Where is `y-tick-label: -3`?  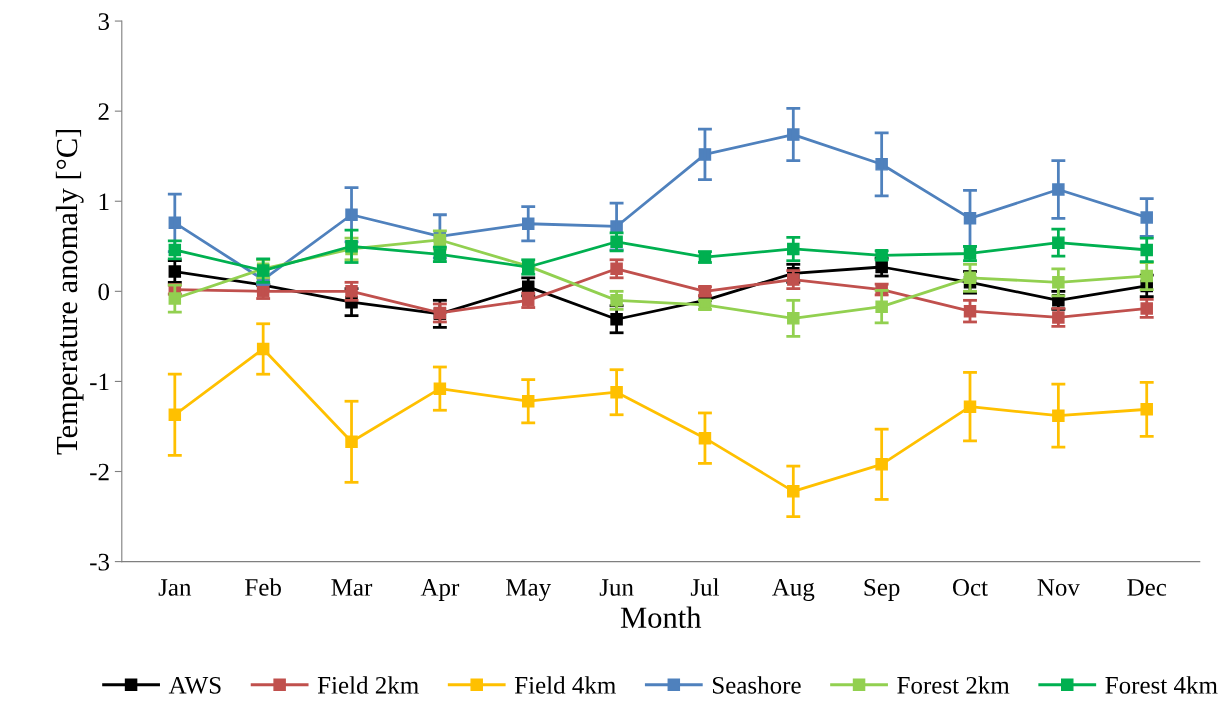 y-tick-label: -3 is located at coordinates (100, 562).